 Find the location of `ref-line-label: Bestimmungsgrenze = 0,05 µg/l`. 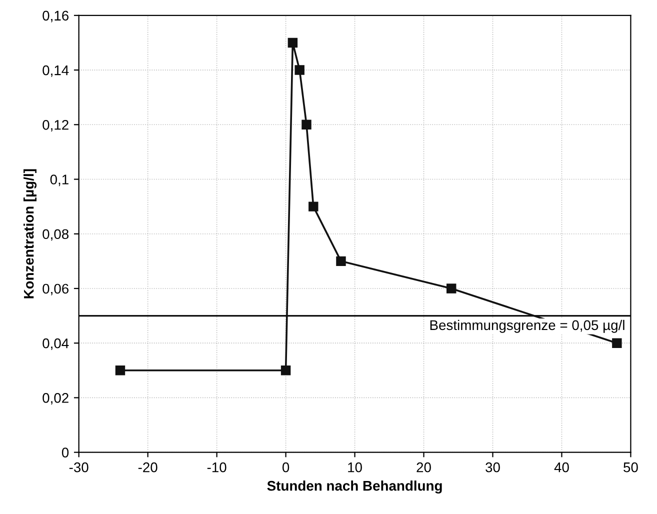

ref-line-label: Bestimmungsgrenze = 0,05 µg/l is located at coordinates (527, 326).